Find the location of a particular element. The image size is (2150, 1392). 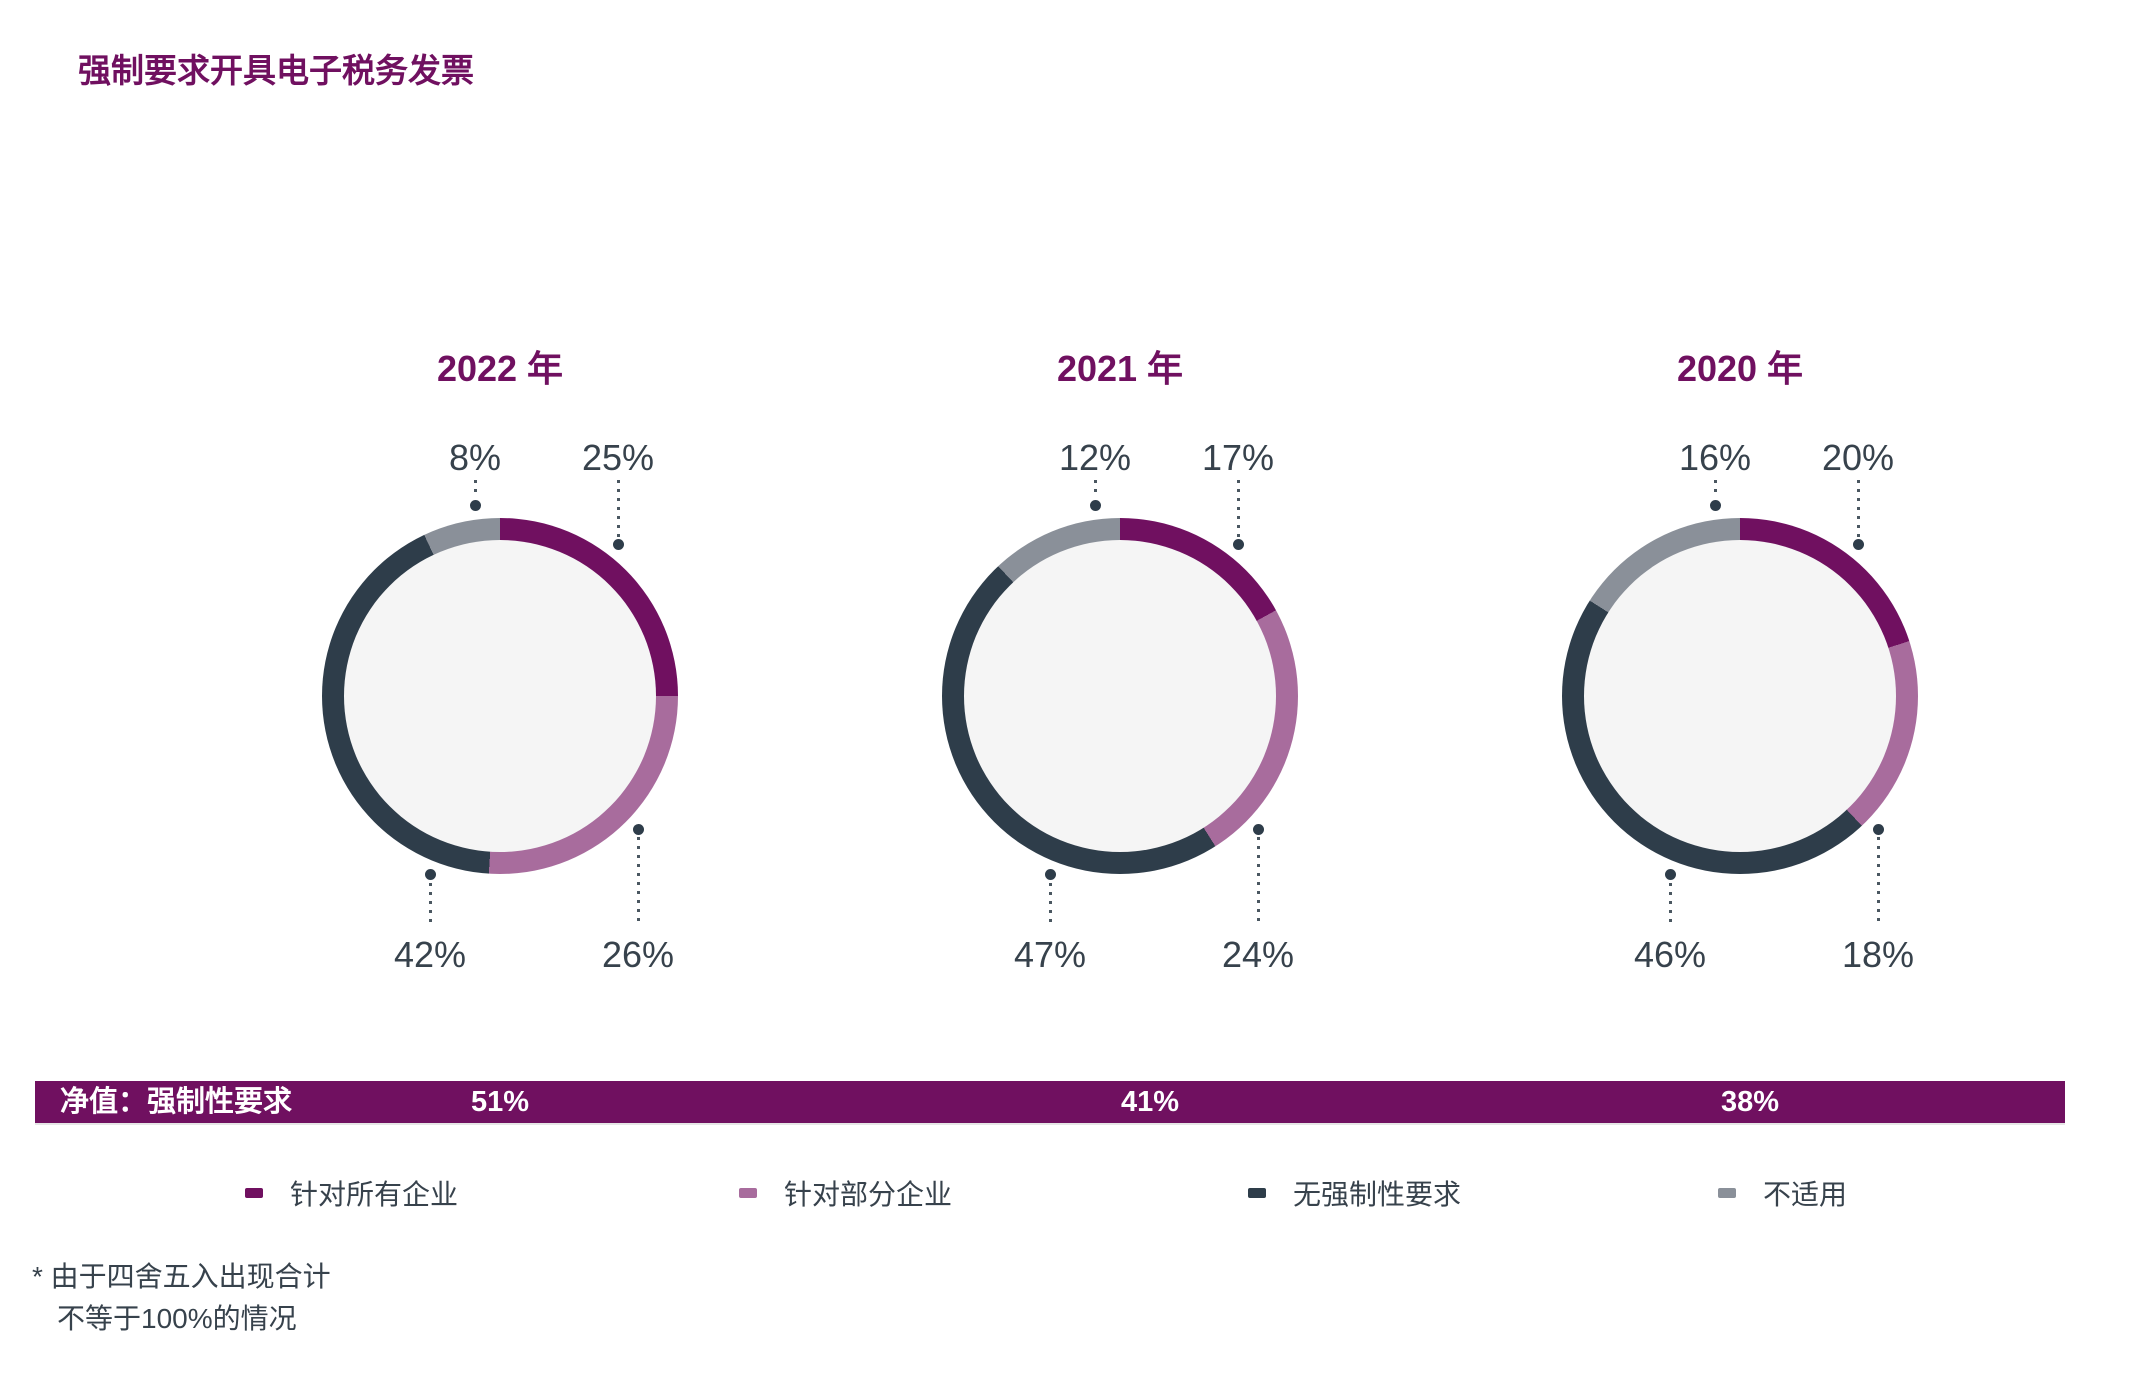

net-value: 38% is located at coordinates (1750, 1102).